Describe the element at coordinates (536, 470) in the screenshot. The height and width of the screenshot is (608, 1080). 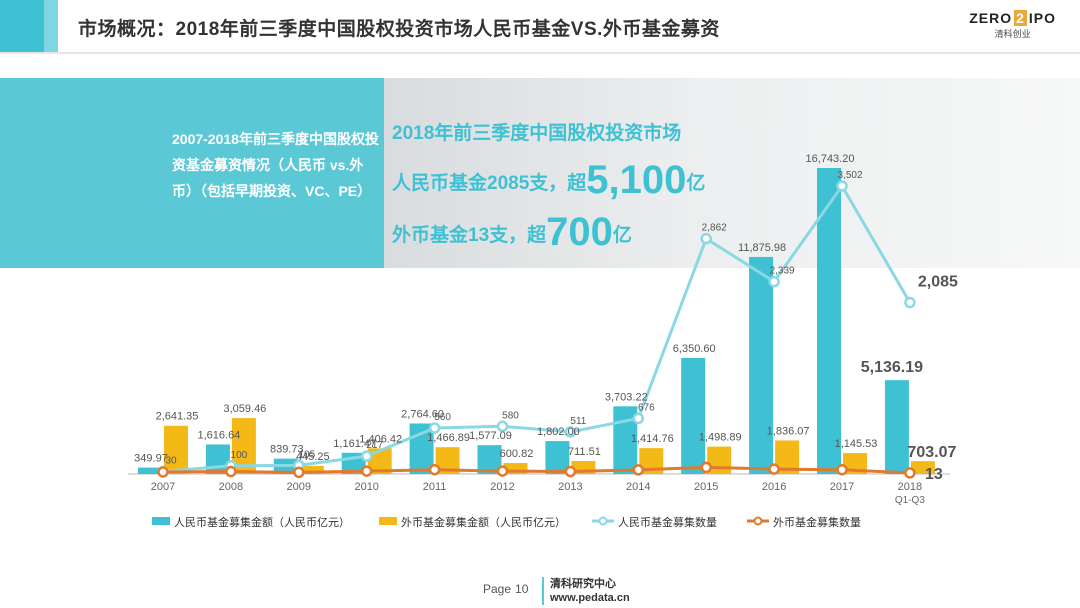
I see `line-fx-count` at that location.